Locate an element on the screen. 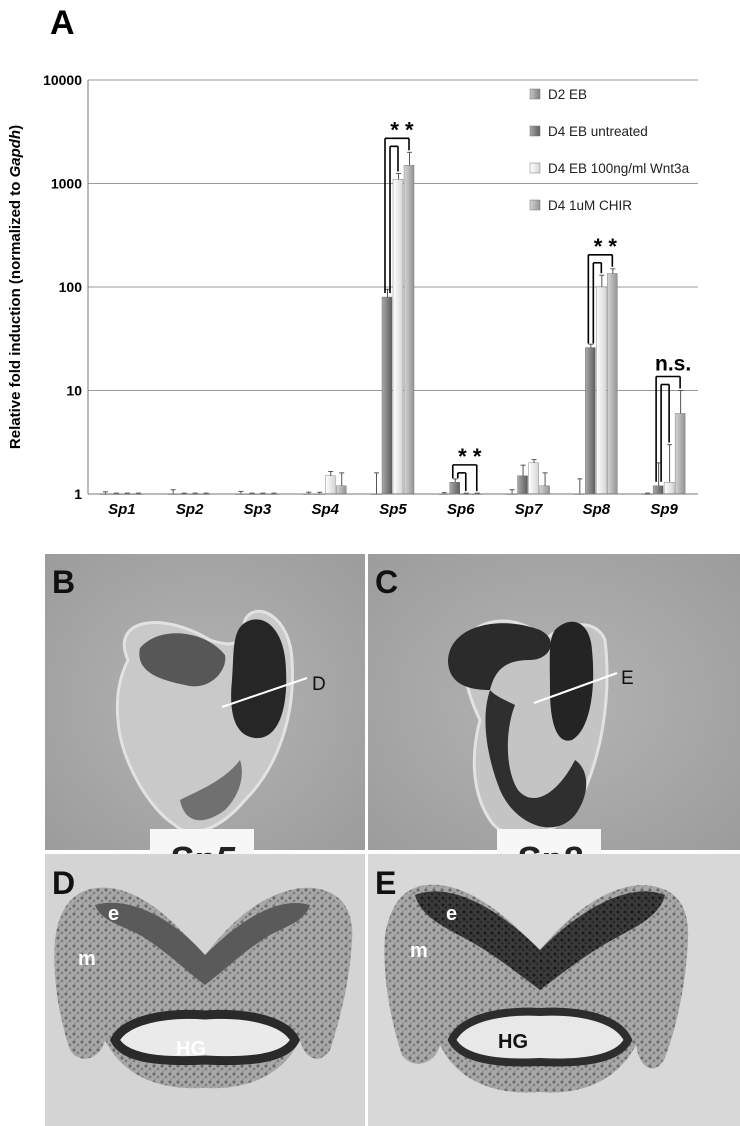 The width and height of the screenshot is (740, 1126). panel-letter-b: B is located at coordinates (63, 582).